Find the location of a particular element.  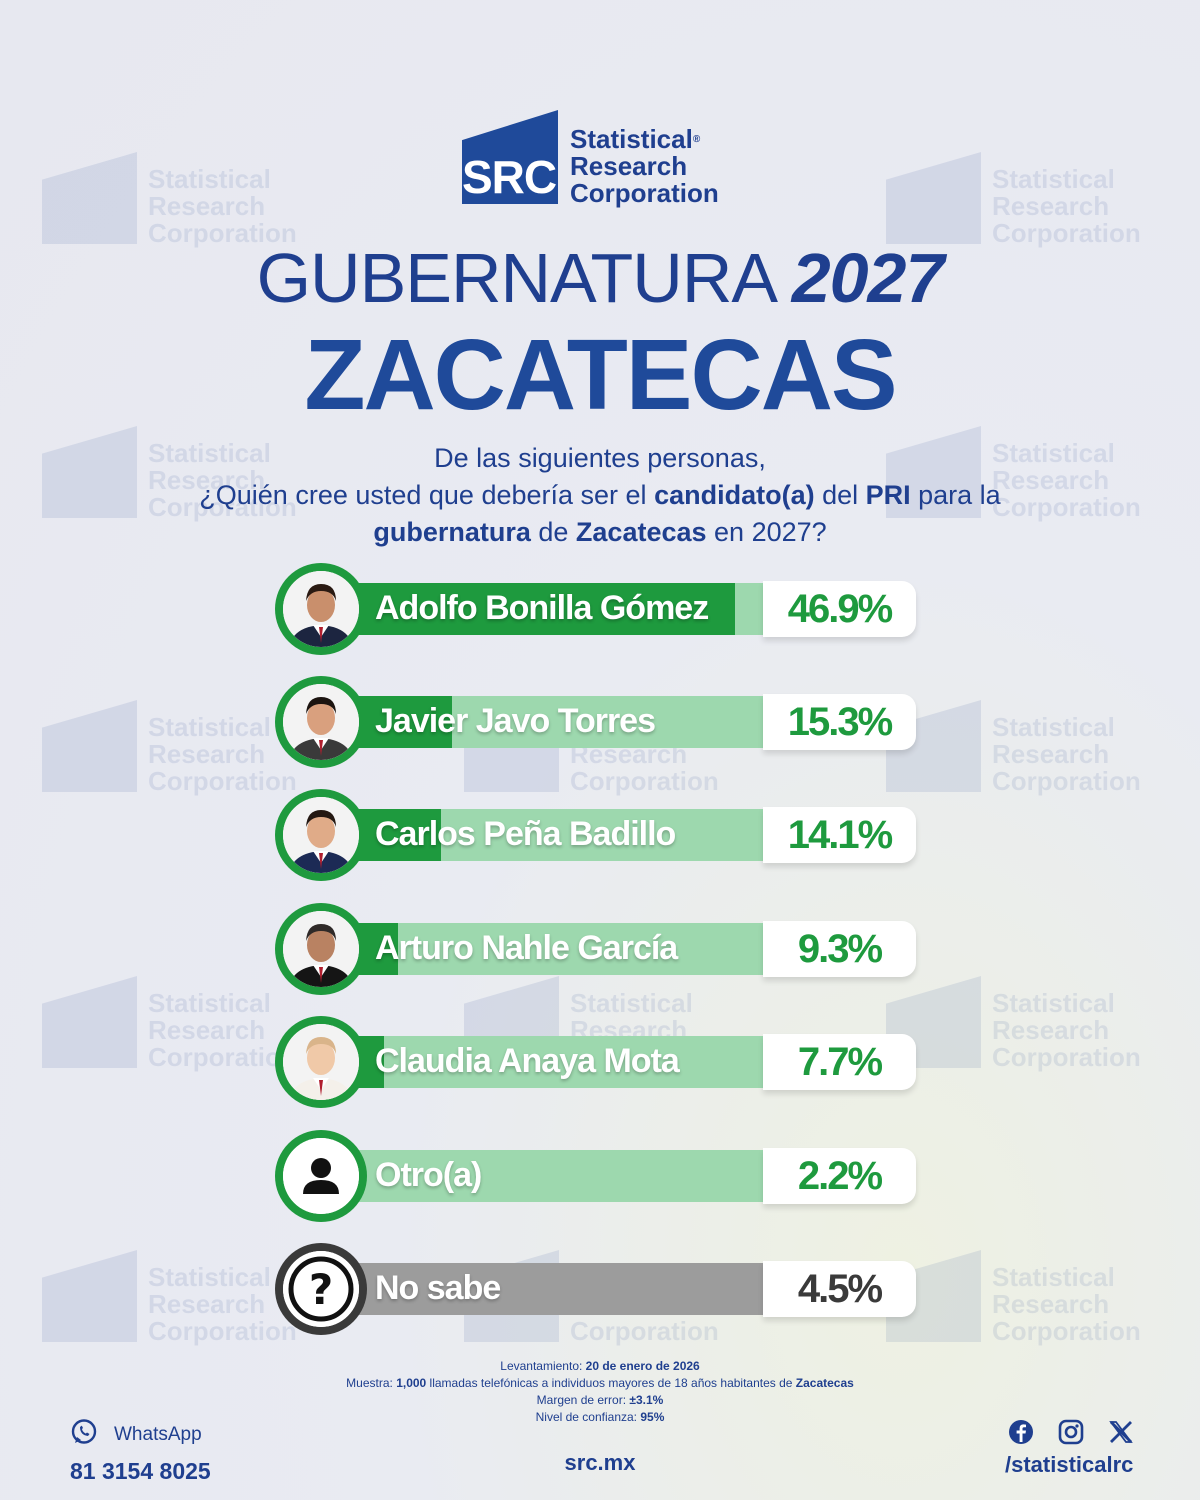

website-link: src.mx is located at coordinates (600, 1462).